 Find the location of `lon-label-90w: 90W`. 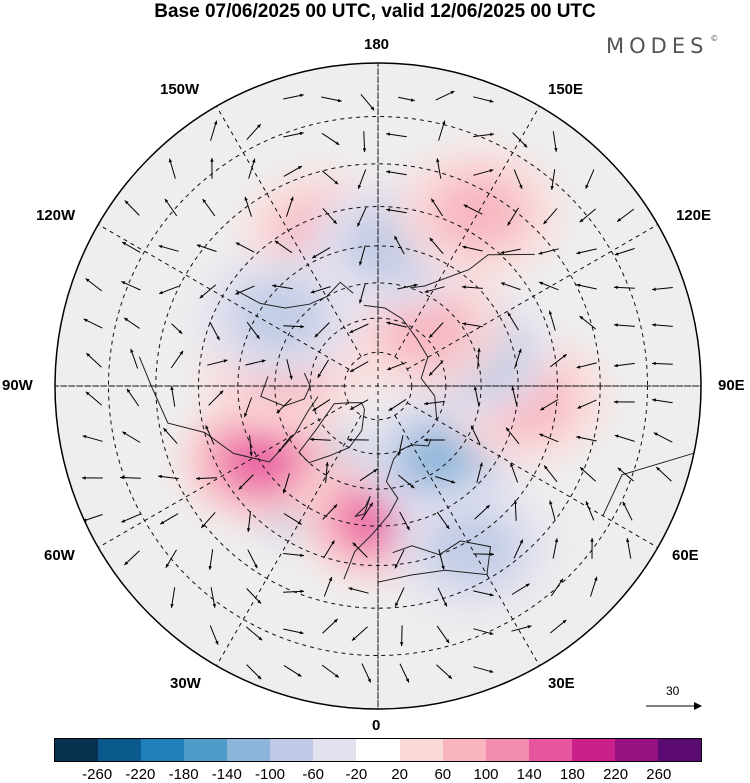

lon-label-90w: 90W is located at coordinates (17, 385).